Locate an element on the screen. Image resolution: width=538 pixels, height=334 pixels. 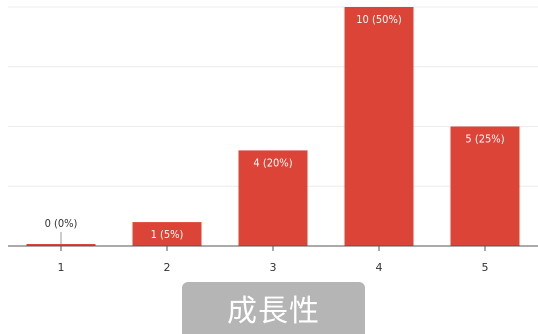
data-label: 1 (5%) is located at coordinates (167, 234).